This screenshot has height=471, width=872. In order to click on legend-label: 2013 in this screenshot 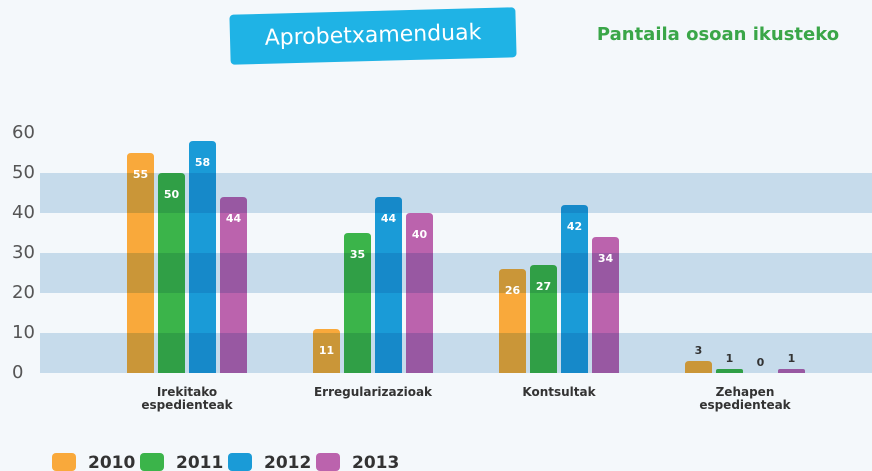, I will do `click(375, 462)`.